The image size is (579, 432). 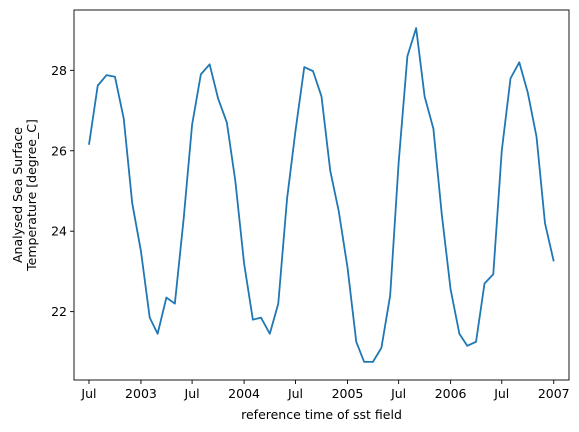 What do you see at coordinates (554, 393) in the screenshot?
I see `x-tick-label: 2007` at bounding box center [554, 393].